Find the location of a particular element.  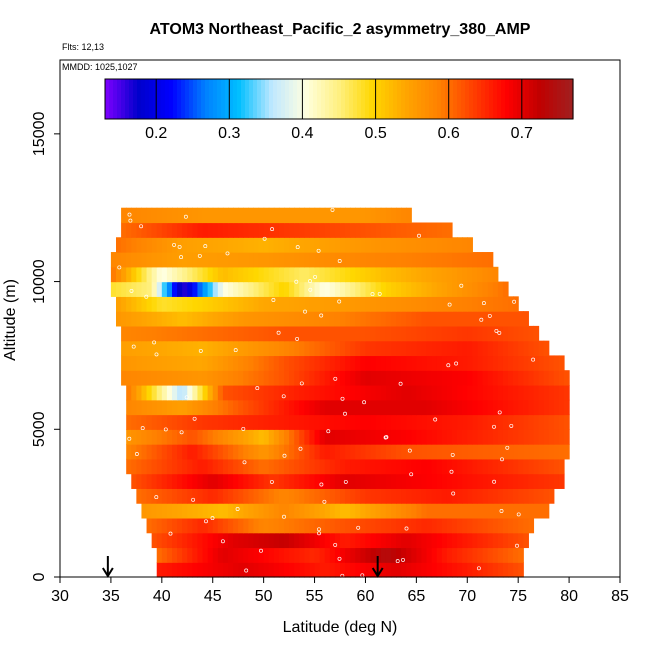

x-axis-label: Latitude (deg N) is located at coordinates (340, 627).